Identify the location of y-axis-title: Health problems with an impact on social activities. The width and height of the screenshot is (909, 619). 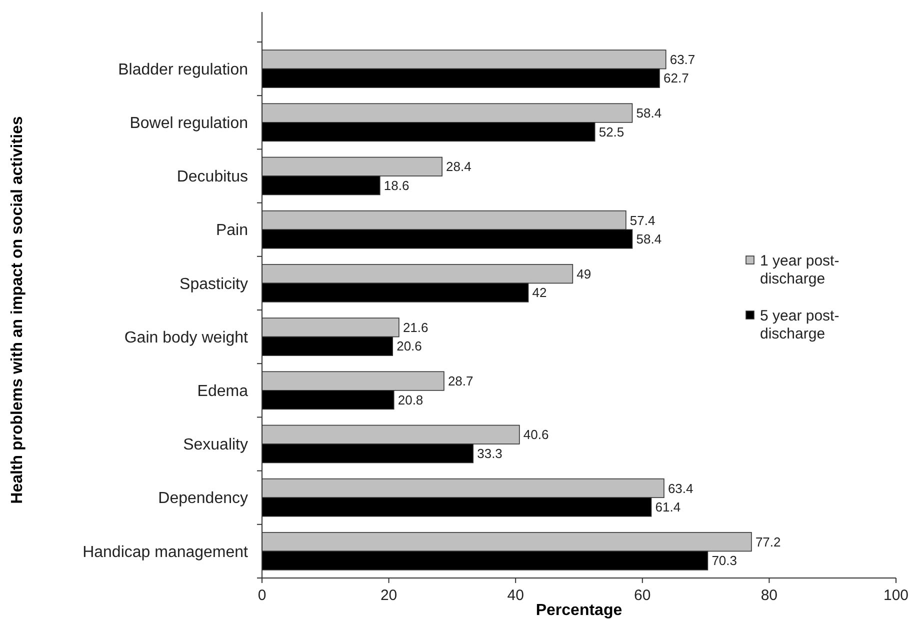
(17, 310).